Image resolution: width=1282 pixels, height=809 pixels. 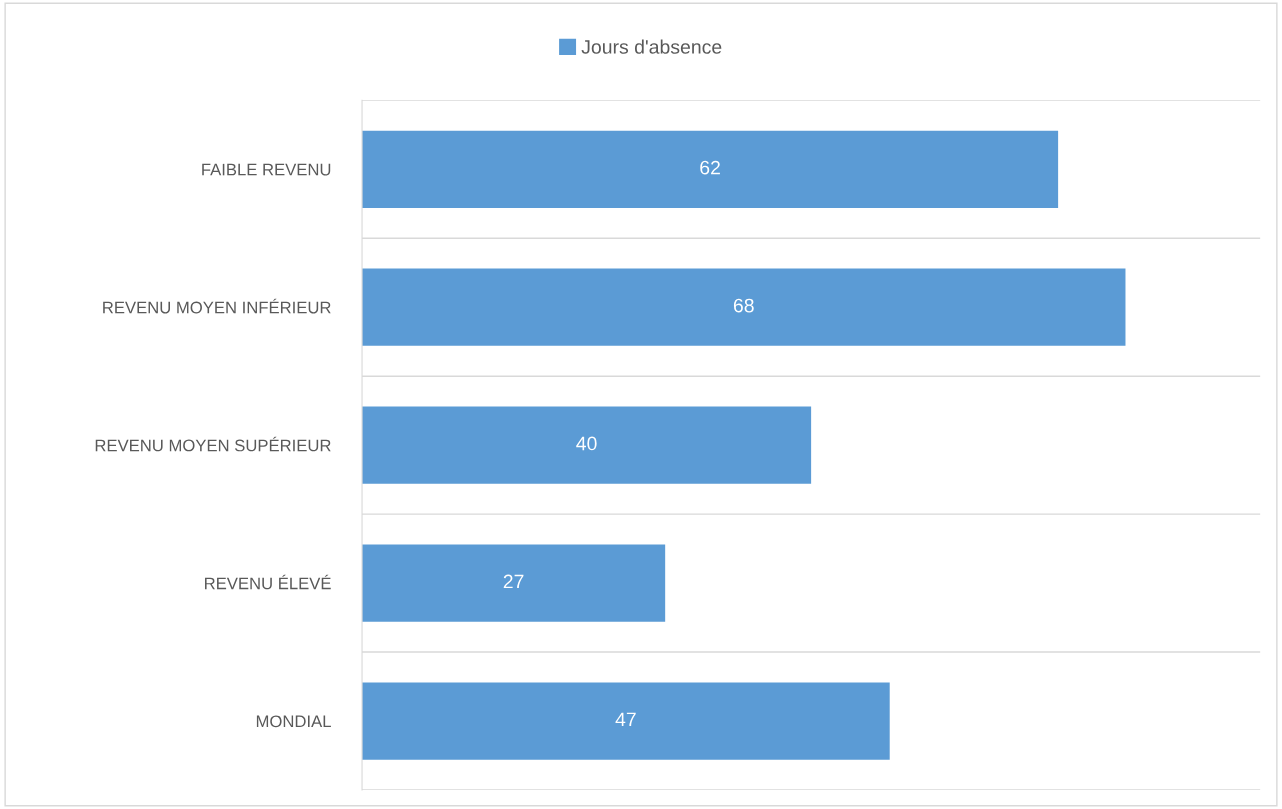 I want to click on y-tick-label: REVENU MOYEN INFÉRIEUR, so click(x=217, y=306).